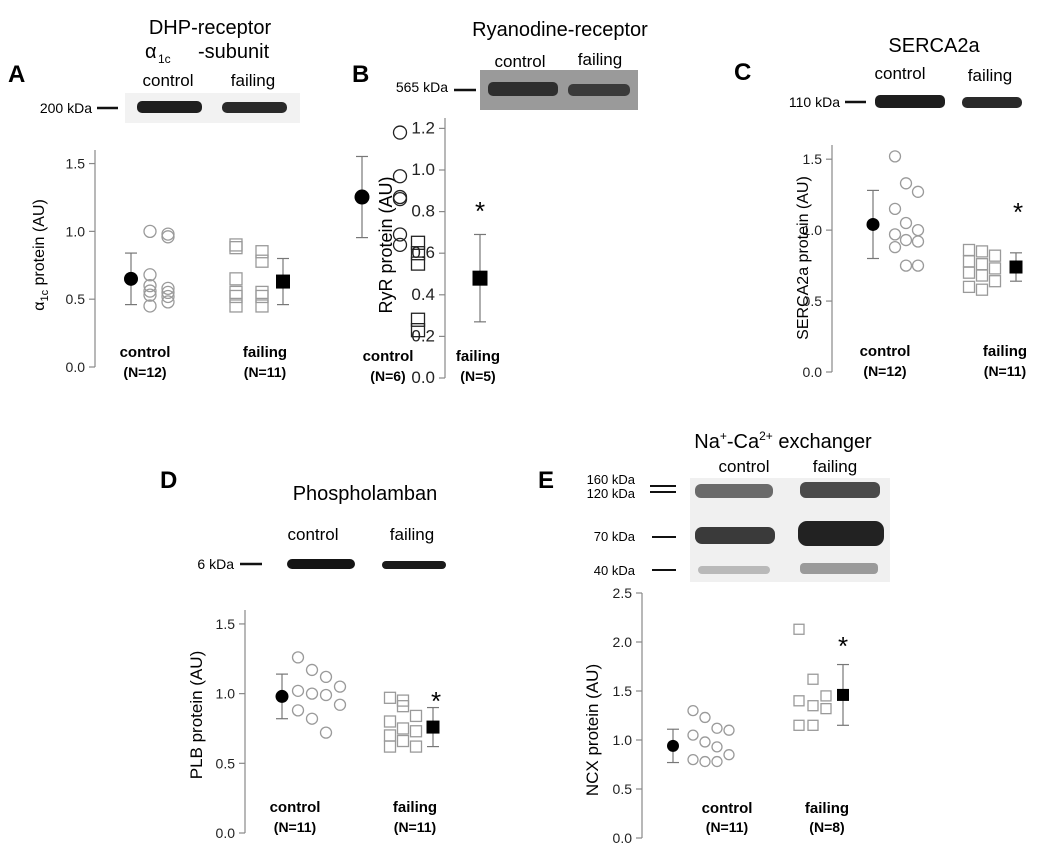  Describe the element at coordinates (178, 265) in the screenshot. I see `scatter-plot: 0.0 0.5 1.0 1.5 control (N=12) failing (N=11)` at that location.